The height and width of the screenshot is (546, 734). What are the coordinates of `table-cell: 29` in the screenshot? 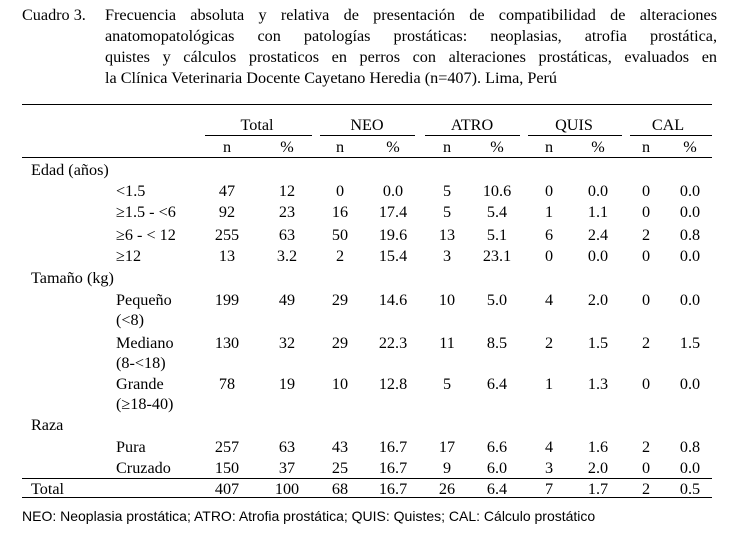 It's located at (340, 343).